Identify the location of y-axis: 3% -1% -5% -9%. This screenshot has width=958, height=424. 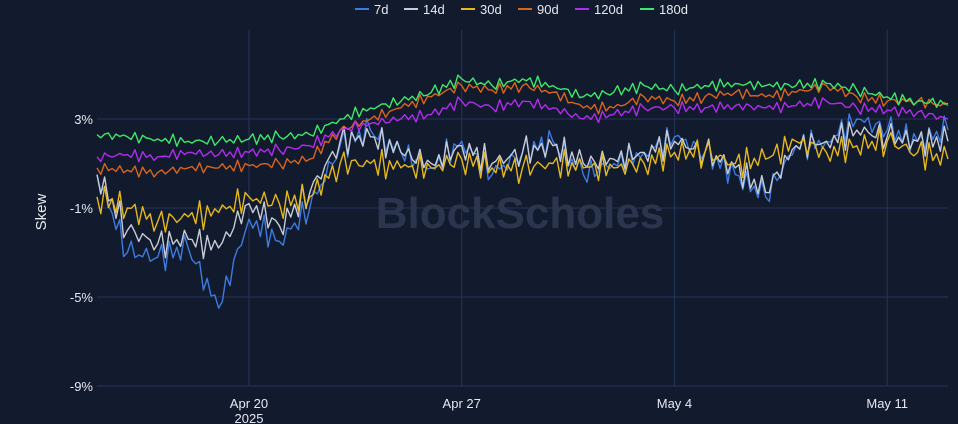
(82, 253).